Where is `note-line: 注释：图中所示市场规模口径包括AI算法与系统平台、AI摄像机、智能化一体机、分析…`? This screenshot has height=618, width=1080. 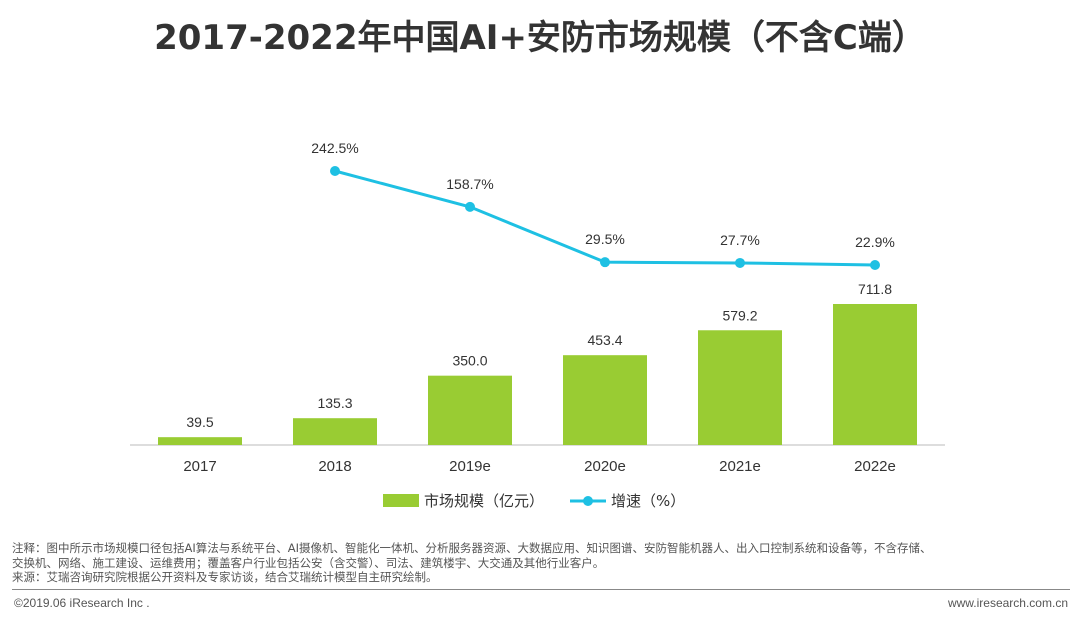 note-line: 注释：图中所示市场规模口径包括AI算法与系统平台、AI摄像机、智能化一体机、分析… is located at coordinates (472, 548).